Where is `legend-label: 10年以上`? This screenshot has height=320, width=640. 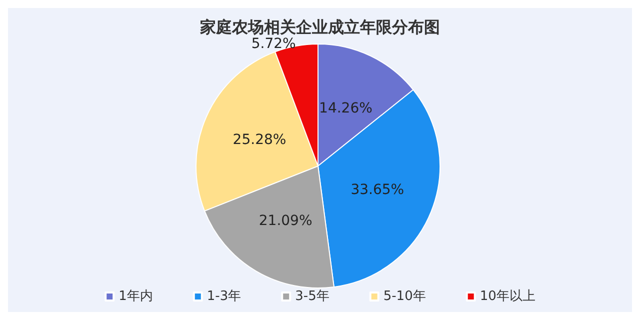
legend-label: 10年以上 is located at coordinates (508, 296).